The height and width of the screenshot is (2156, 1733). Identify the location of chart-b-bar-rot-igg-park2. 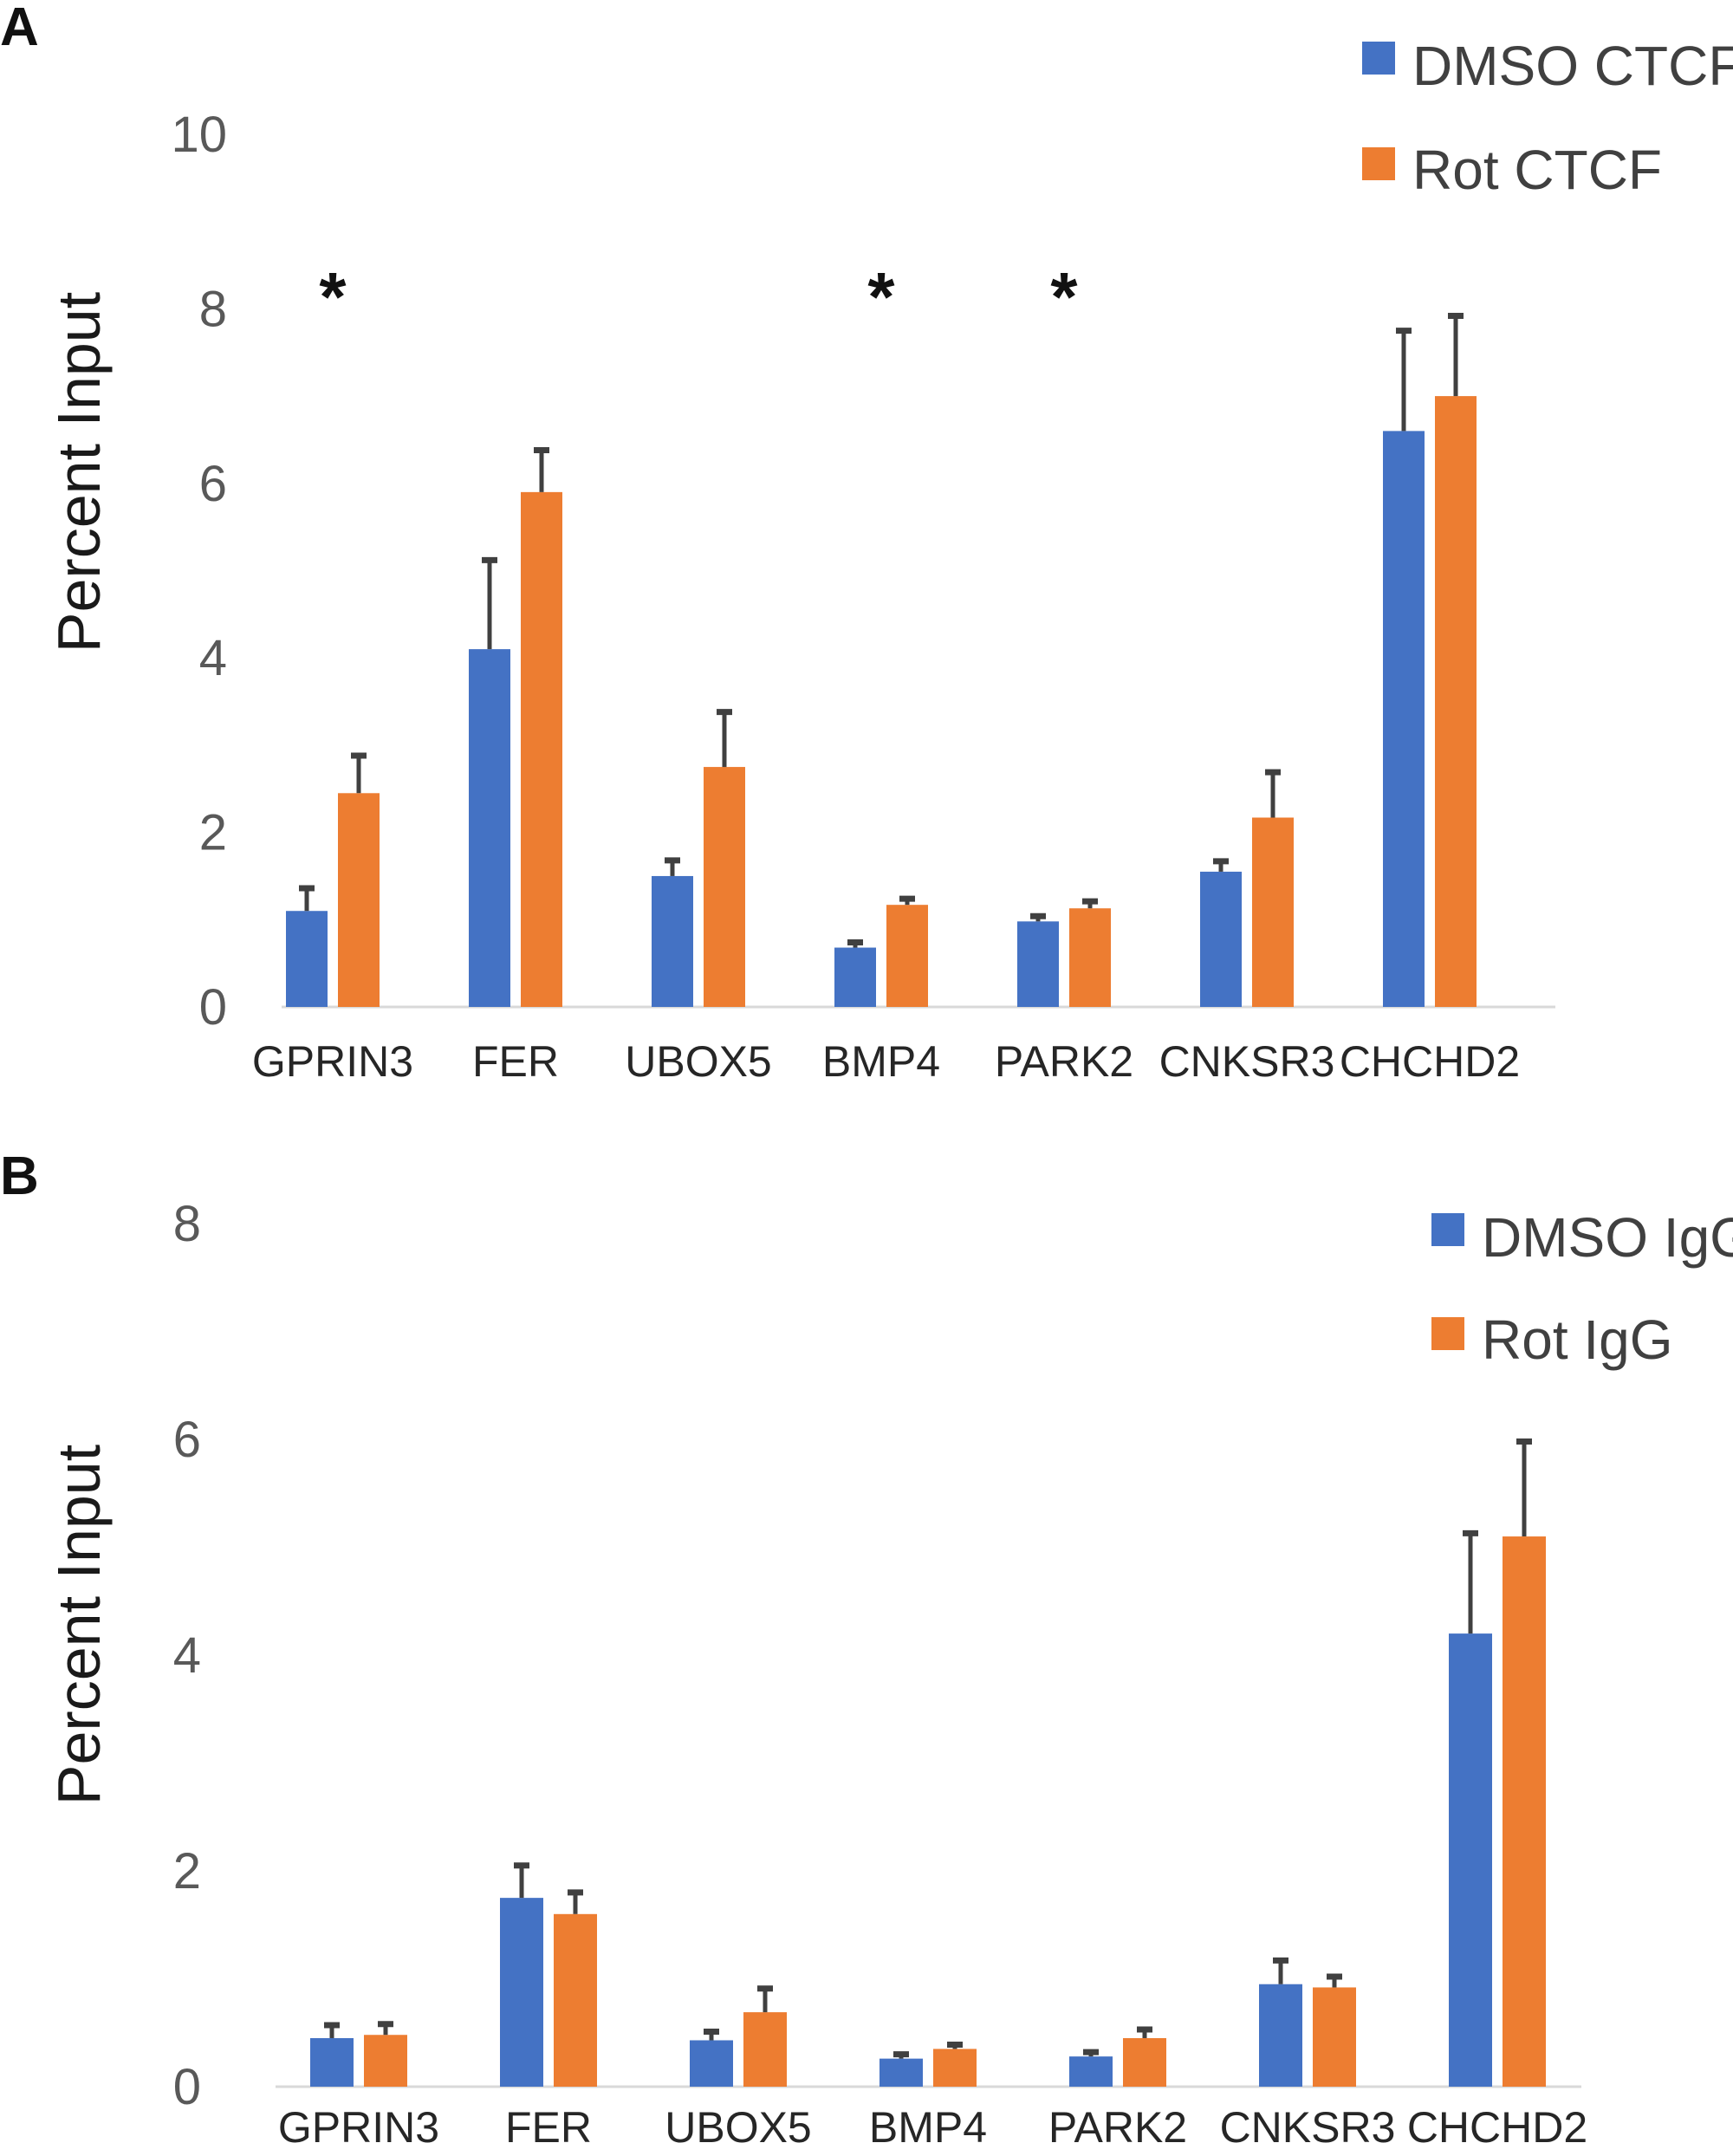
(1145, 2062).